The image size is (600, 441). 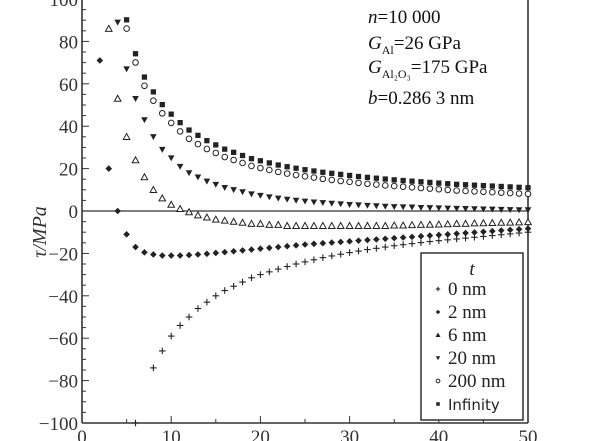 What do you see at coordinates (438, 434) in the screenshot?
I see `x-tick-label: 40` at bounding box center [438, 434].